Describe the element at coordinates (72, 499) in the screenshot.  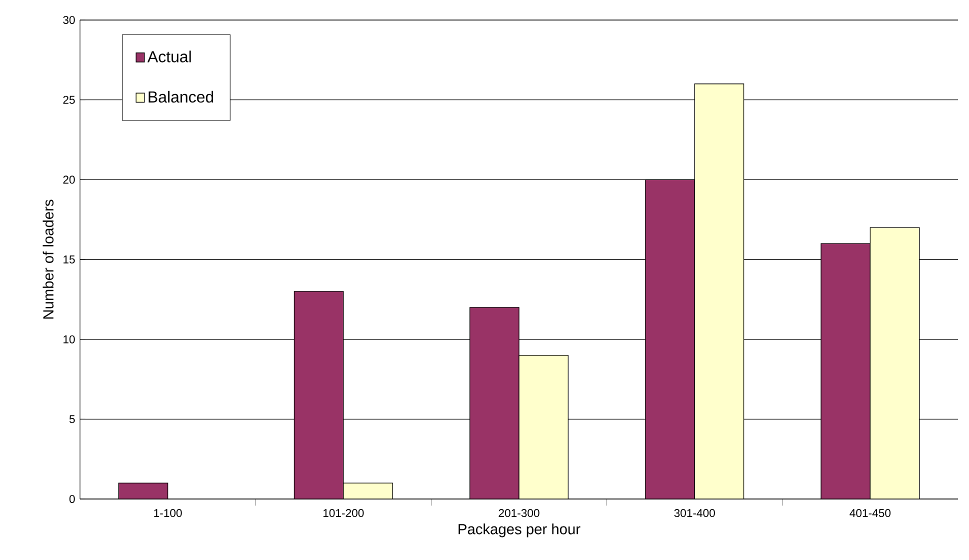
I see `y-tick-label: 0` at that location.